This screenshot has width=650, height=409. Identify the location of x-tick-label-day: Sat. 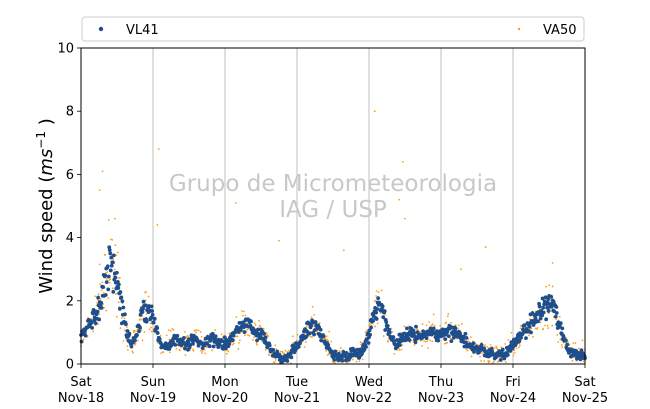
(584, 382).